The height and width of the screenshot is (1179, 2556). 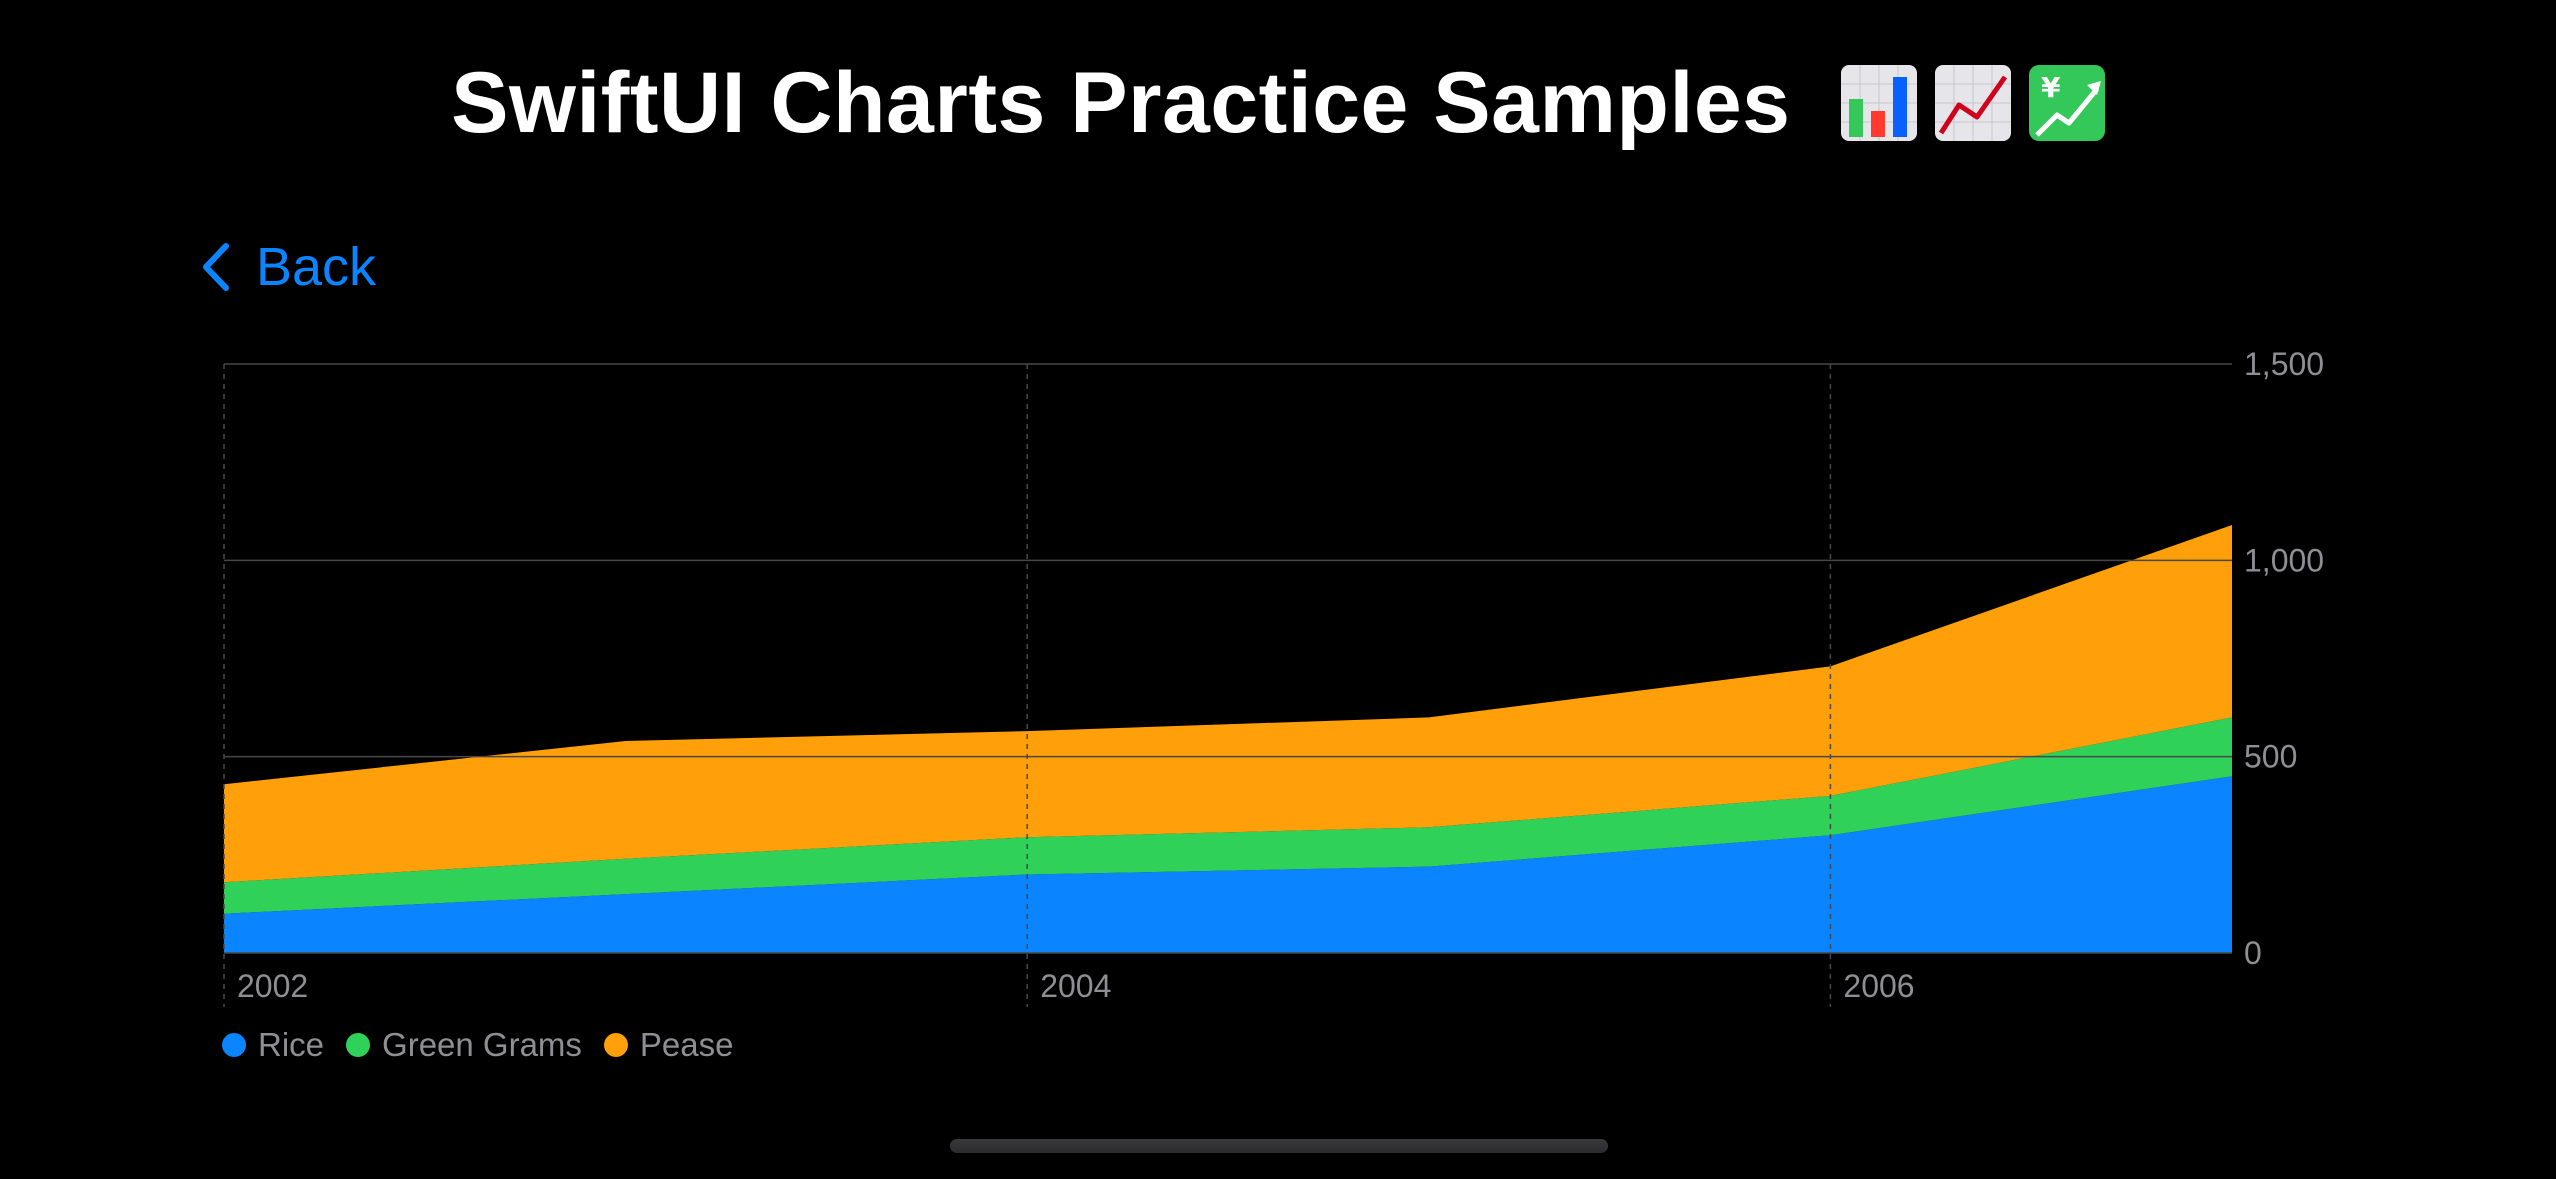 I want to click on x-tick-label: 2002, so click(x=272, y=986).